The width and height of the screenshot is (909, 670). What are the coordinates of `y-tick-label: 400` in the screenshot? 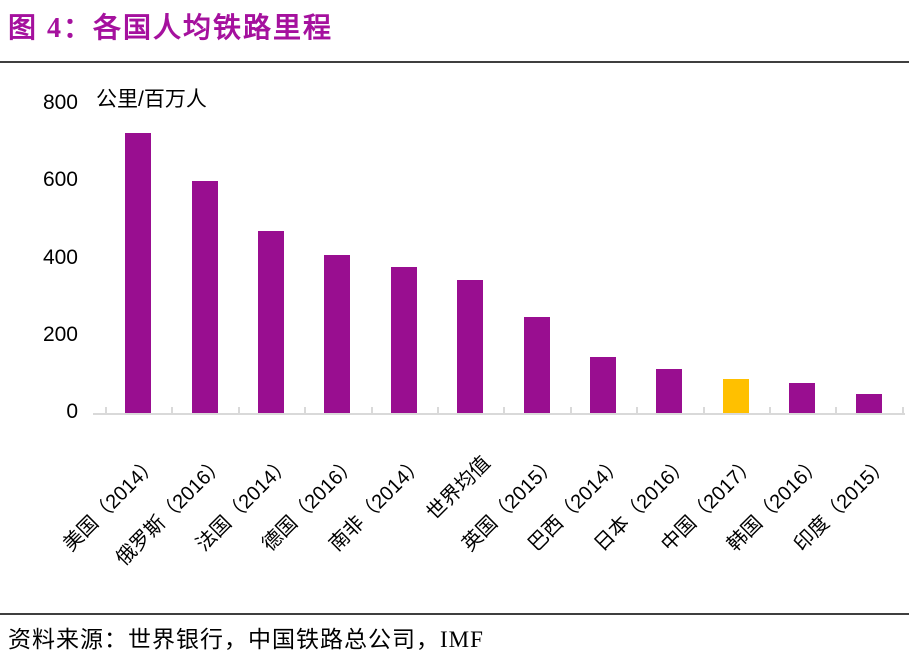 It's located at (60, 257).